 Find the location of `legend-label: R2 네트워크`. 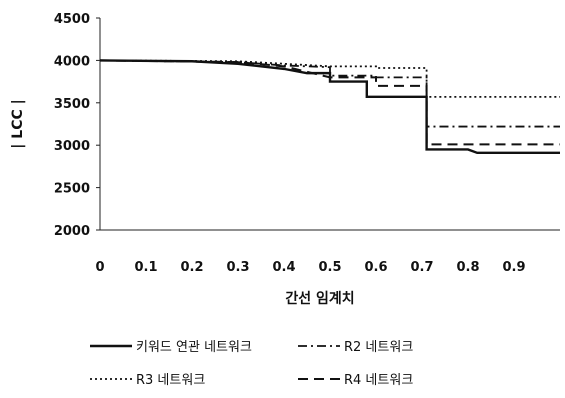

legend-label: R2 네트워크 is located at coordinates (378, 347).